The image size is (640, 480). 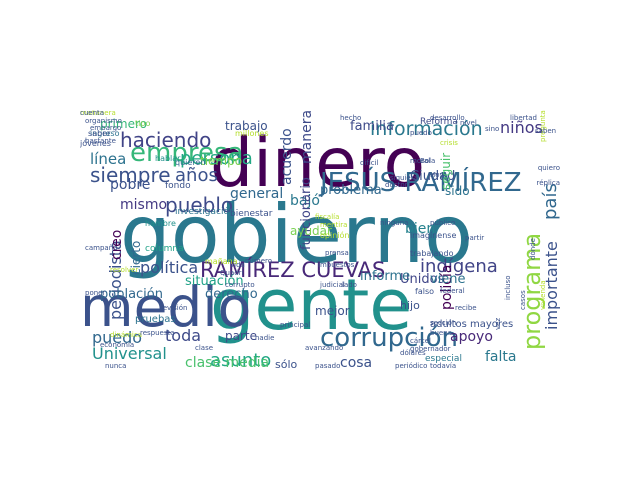 I want to click on word-88: imagínense, so click(x=433, y=235).